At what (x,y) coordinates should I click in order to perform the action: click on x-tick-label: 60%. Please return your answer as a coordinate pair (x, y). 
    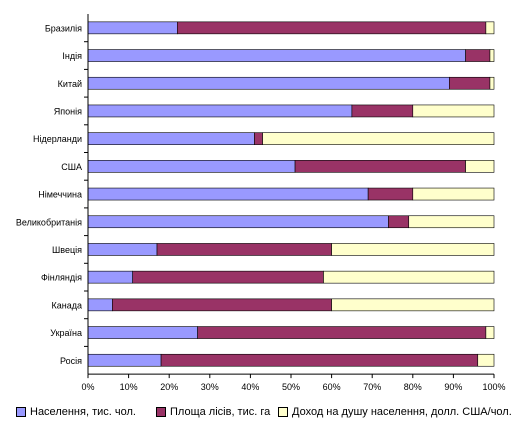
    Looking at the image, I should click on (332, 387).